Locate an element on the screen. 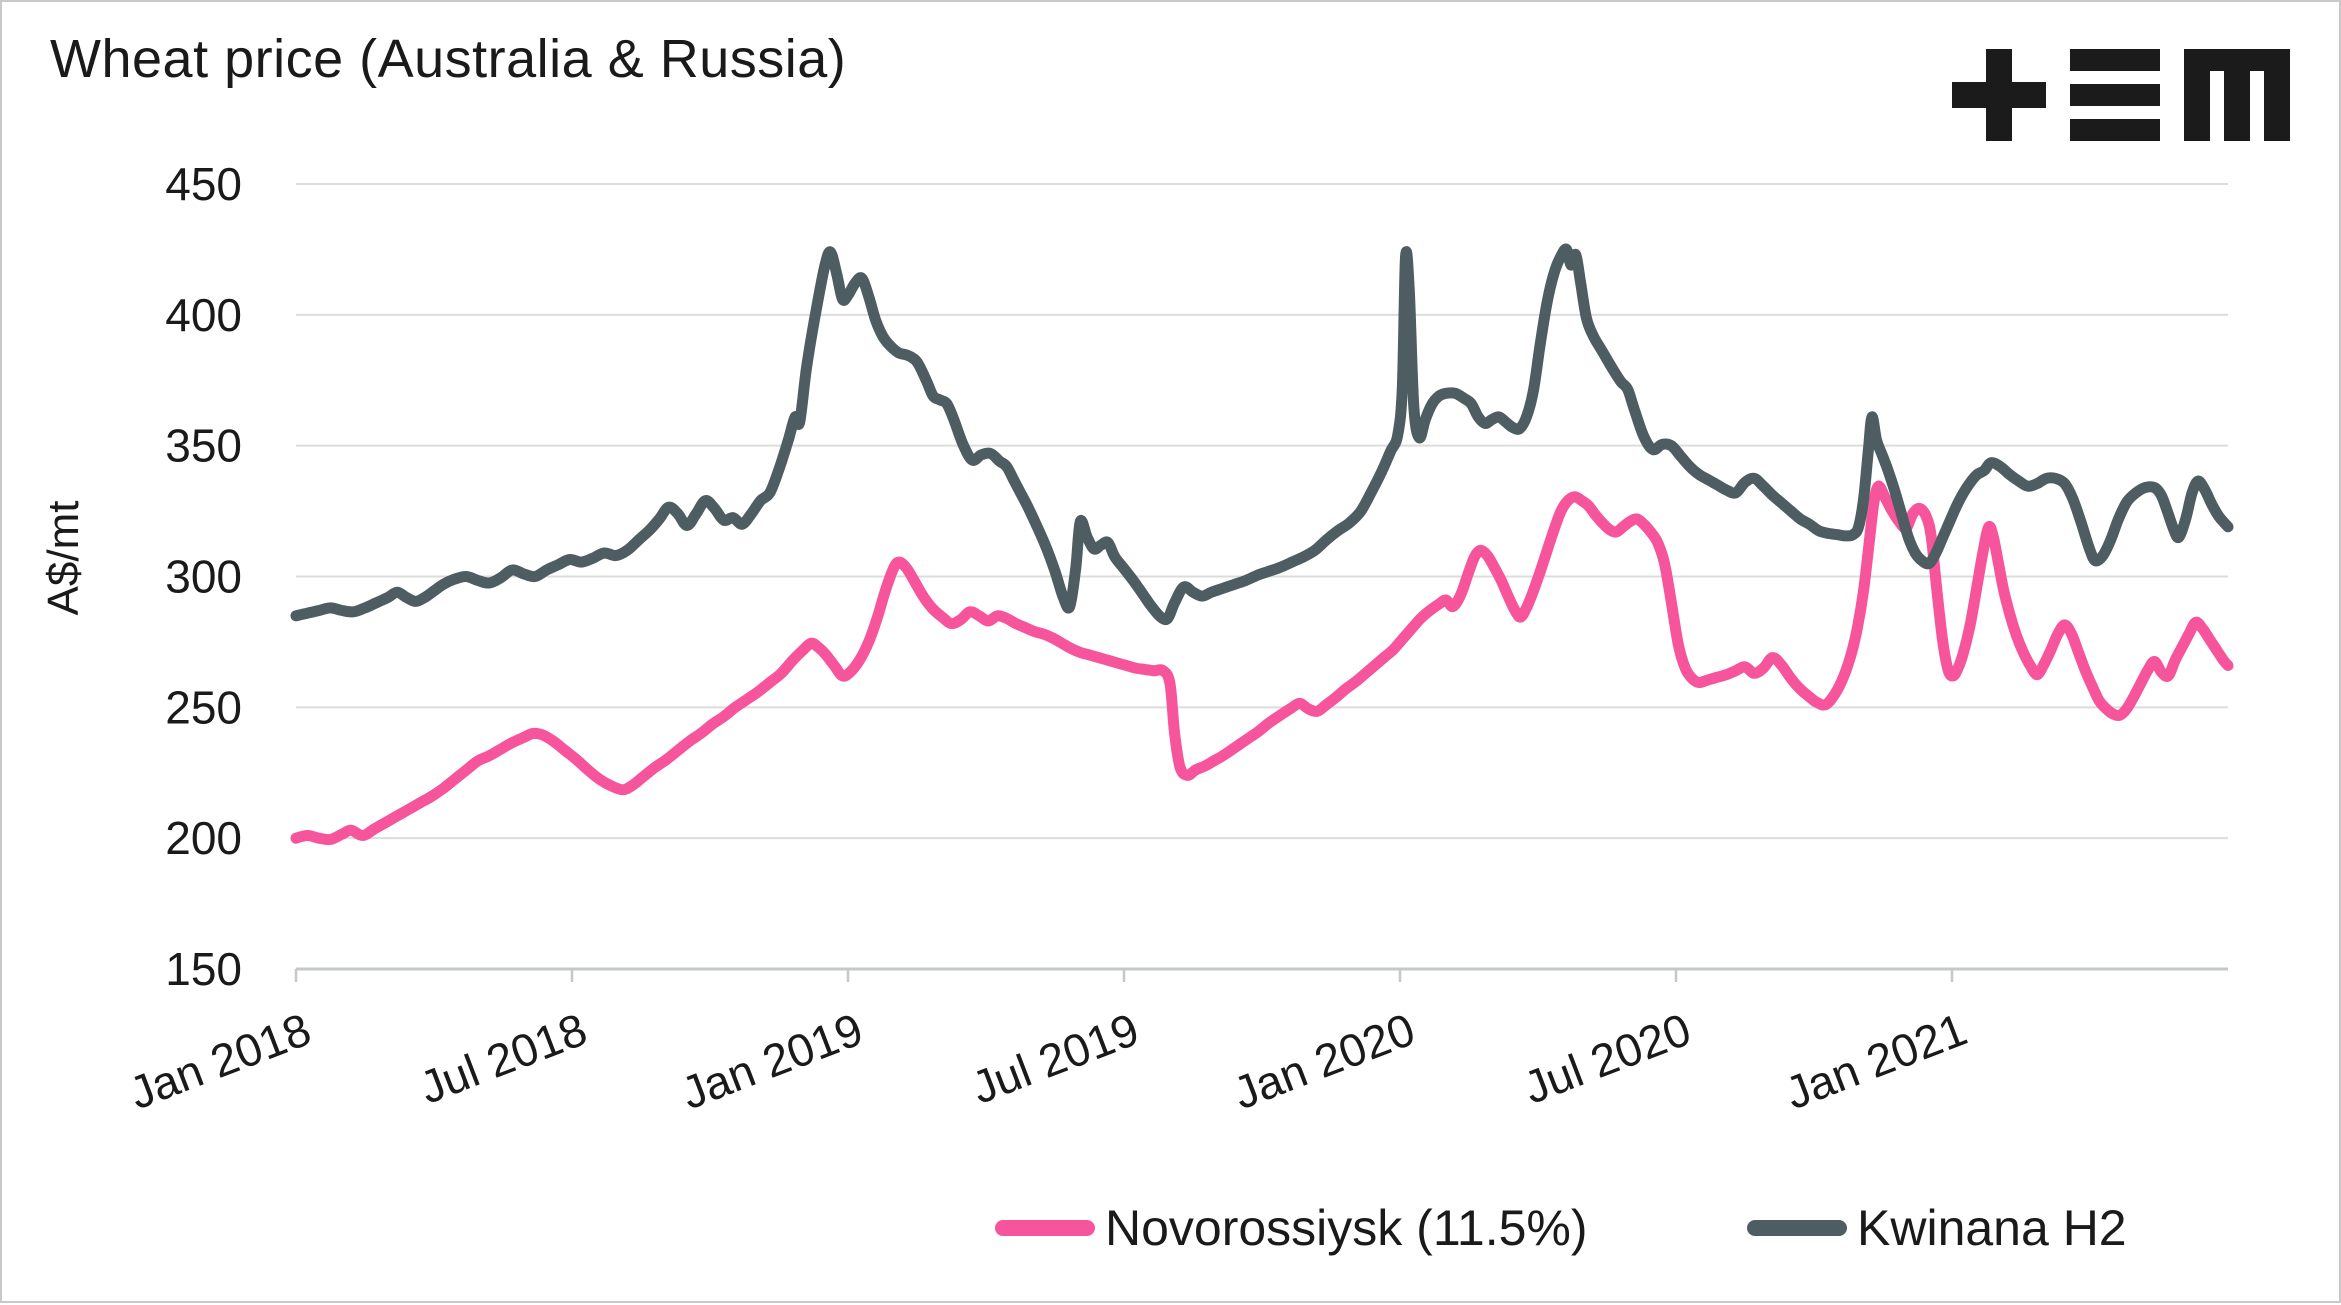 The image size is (2341, 1305). y-tick-label: 350 is located at coordinates (203, 446).